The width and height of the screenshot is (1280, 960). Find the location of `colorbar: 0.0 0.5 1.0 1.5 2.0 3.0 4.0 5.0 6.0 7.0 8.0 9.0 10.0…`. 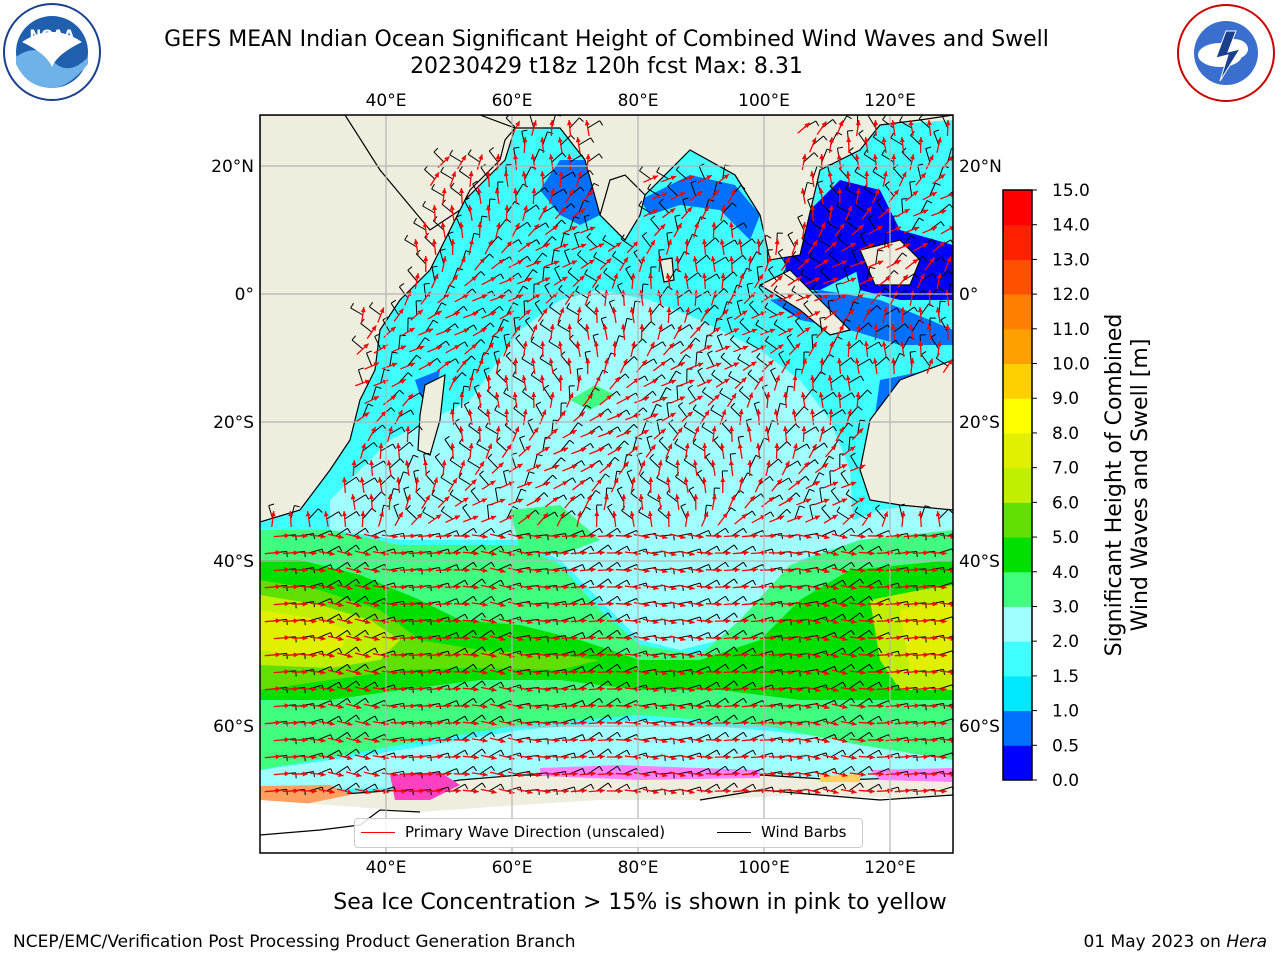

colorbar: 0.0 0.5 1.0 1.5 2.0 3.0 4.0 5.0 6.0 7.0 8.0 9.0 10.0… is located at coordinates (1046, 486).